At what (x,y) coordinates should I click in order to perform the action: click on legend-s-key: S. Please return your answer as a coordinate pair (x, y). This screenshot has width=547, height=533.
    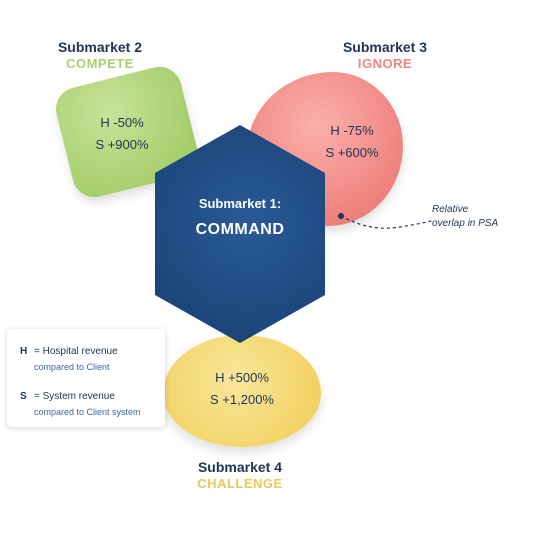
    Looking at the image, I should click on (23, 396).